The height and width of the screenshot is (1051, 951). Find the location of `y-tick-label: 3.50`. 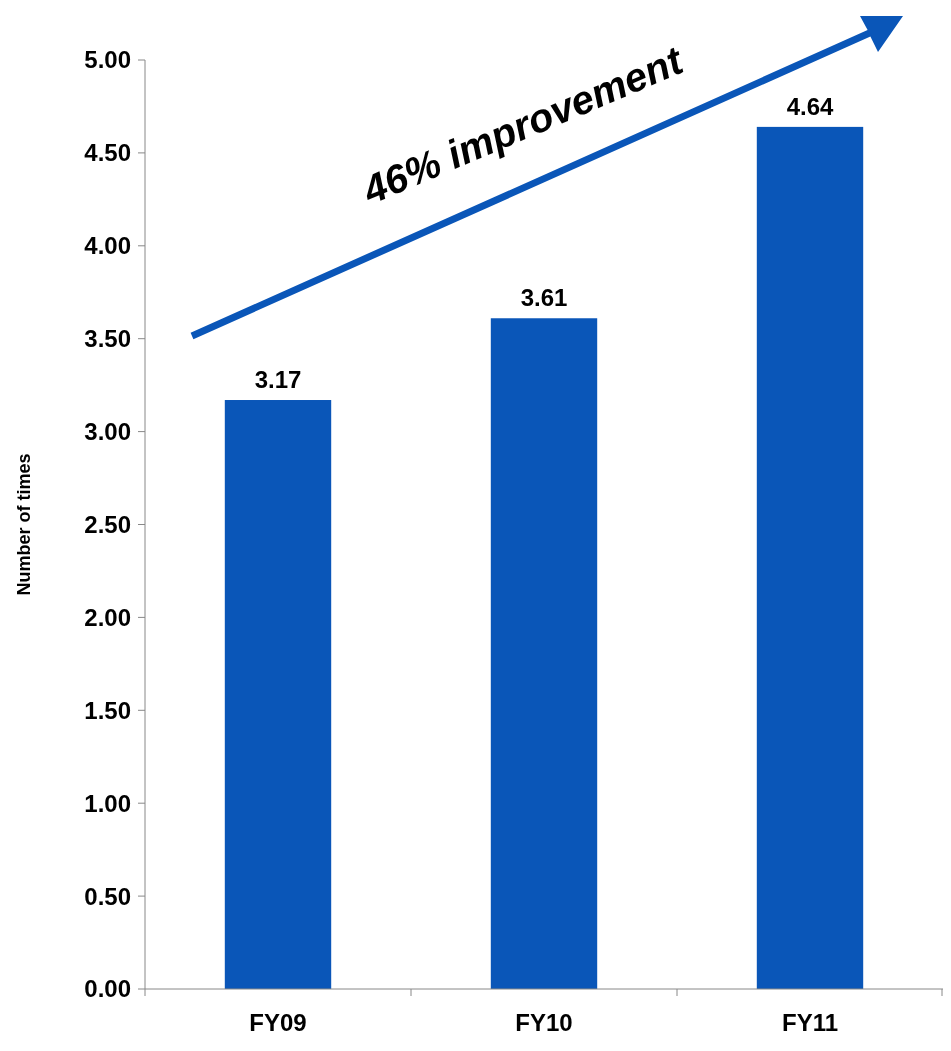

y-tick-label: 3.50 is located at coordinates (107, 339).